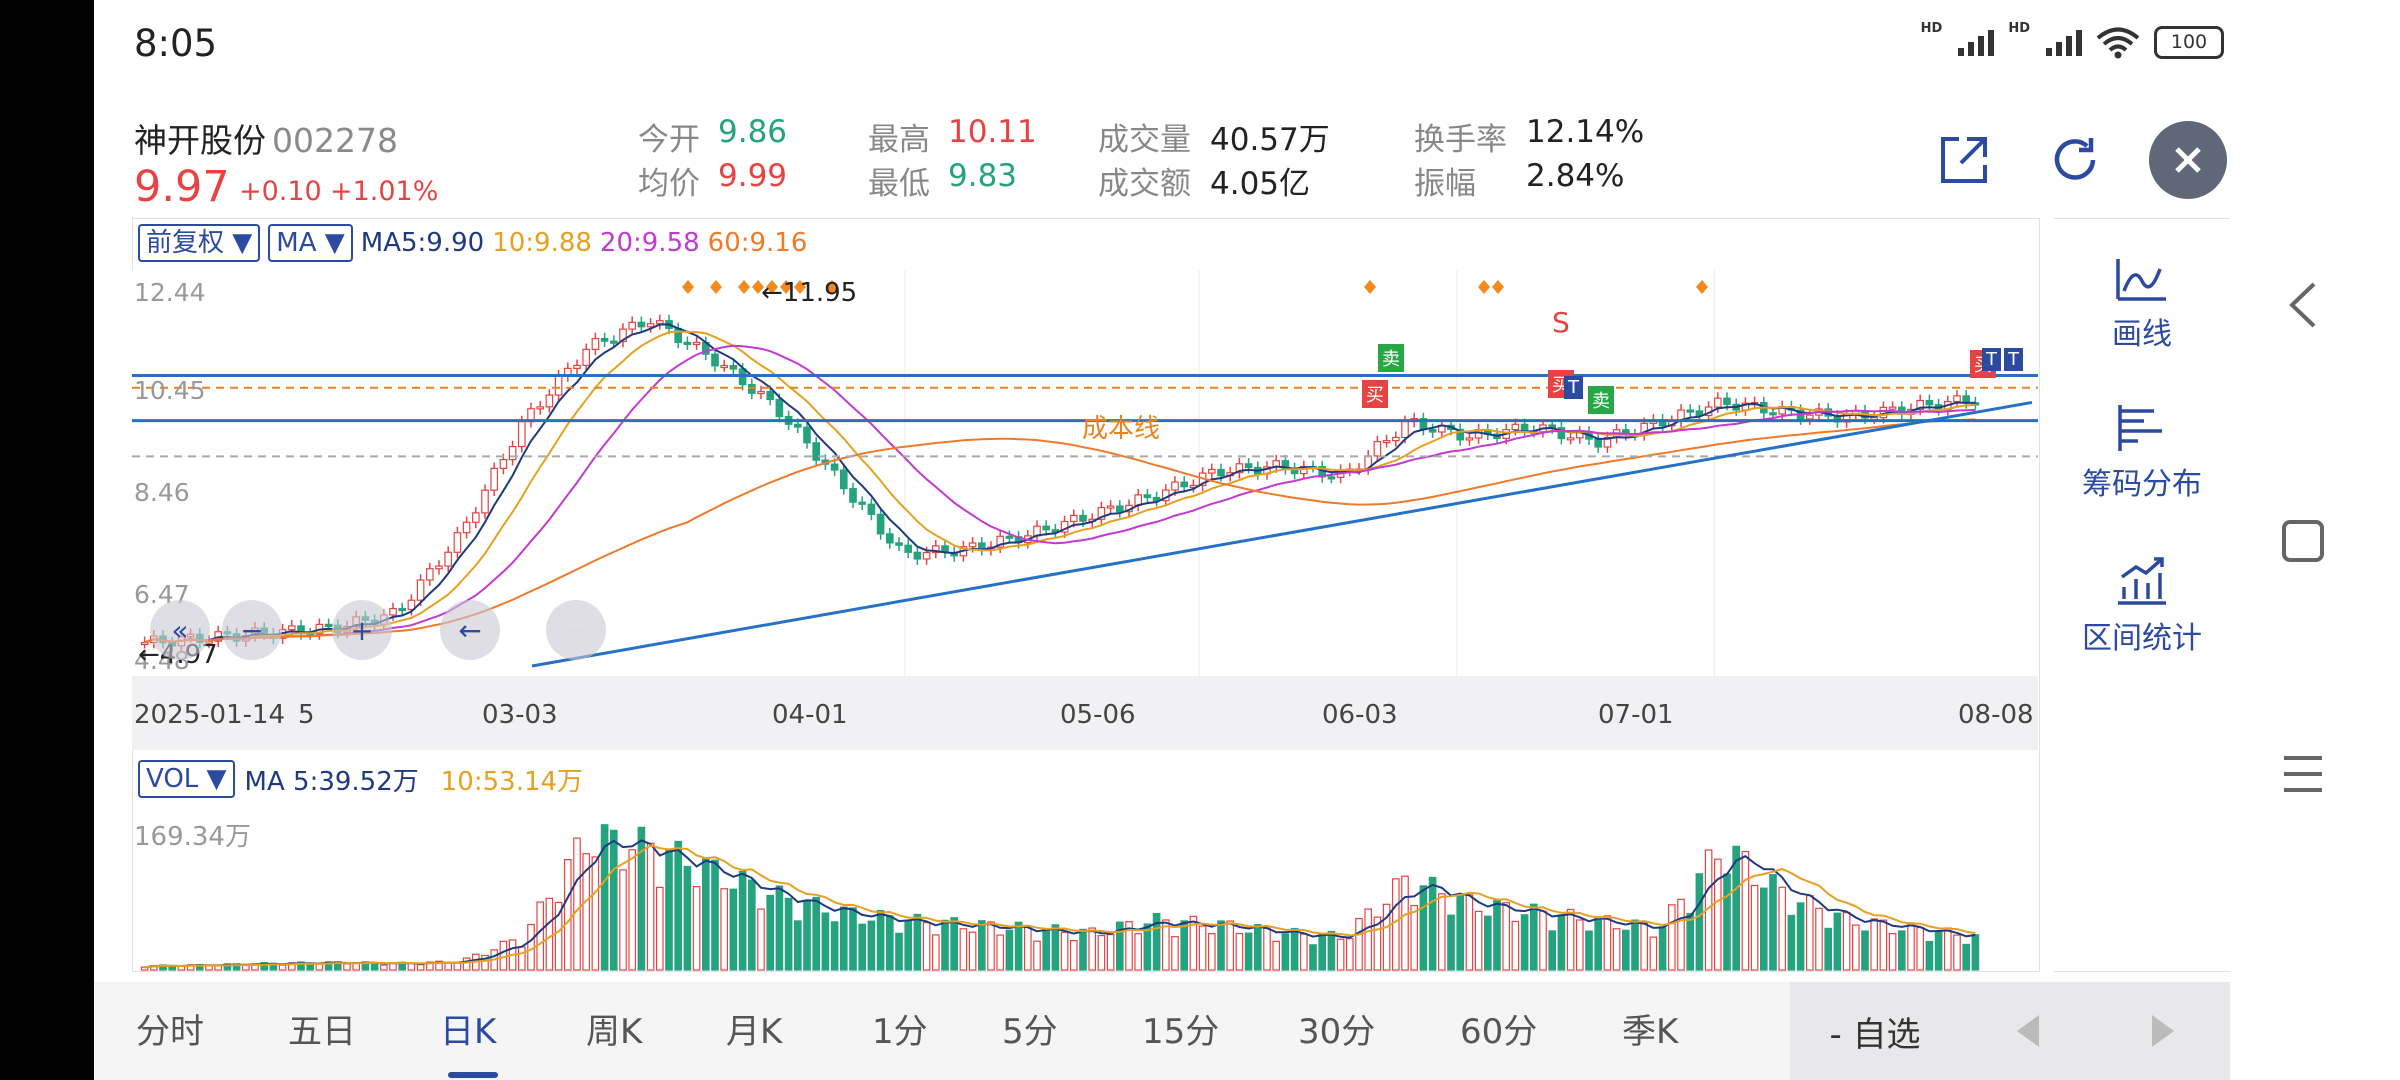 The image size is (2400, 1080). I want to click on tab-10: 季K, so click(1650, 1032).